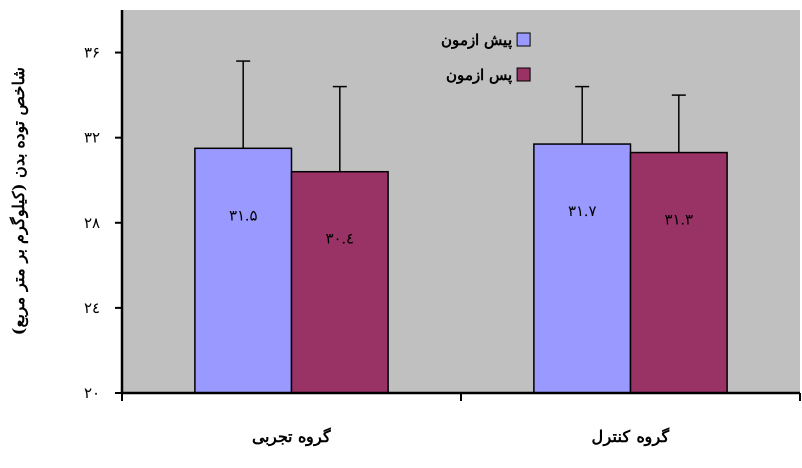 The width and height of the screenshot is (802, 468). Describe the element at coordinates (479, 75) in the screenshot. I see `legend-label: پس ازمون` at that location.